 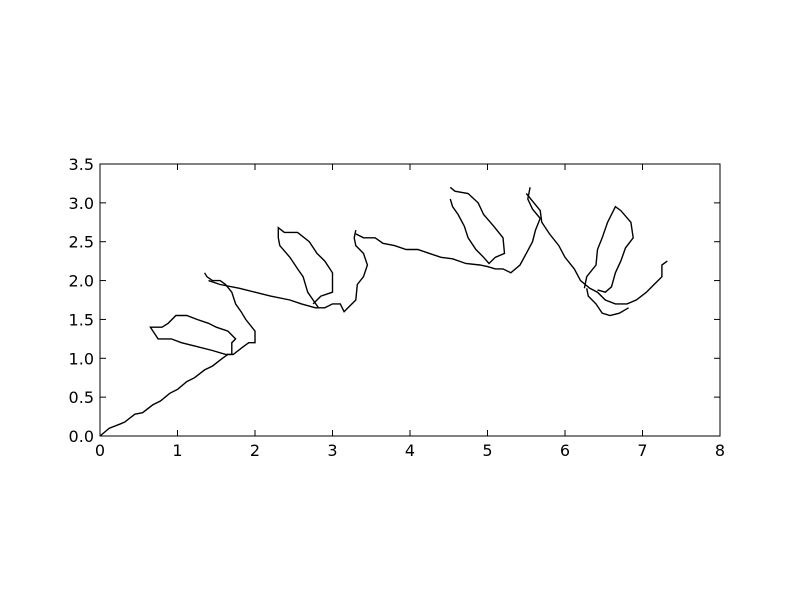 I want to click on y-tick-label: 2.0, so click(x=81, y=281).